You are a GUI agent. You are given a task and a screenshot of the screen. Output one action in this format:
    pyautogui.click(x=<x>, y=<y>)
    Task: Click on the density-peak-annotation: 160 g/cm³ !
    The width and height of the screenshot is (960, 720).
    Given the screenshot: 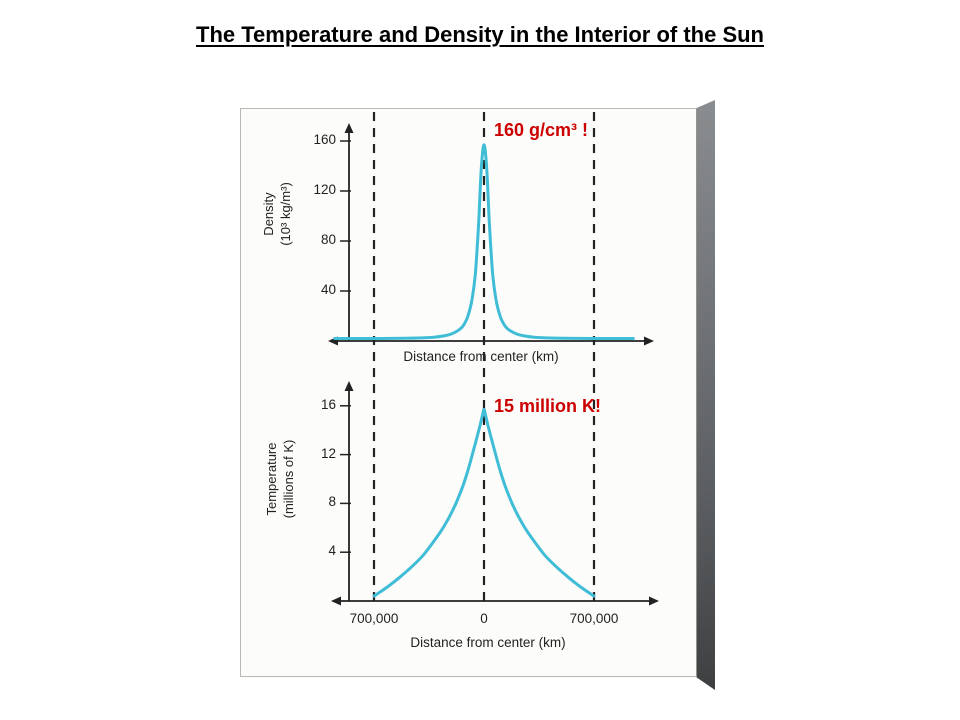 What is the action you would take?
    pyautogui.click(x=541, y=130)
    